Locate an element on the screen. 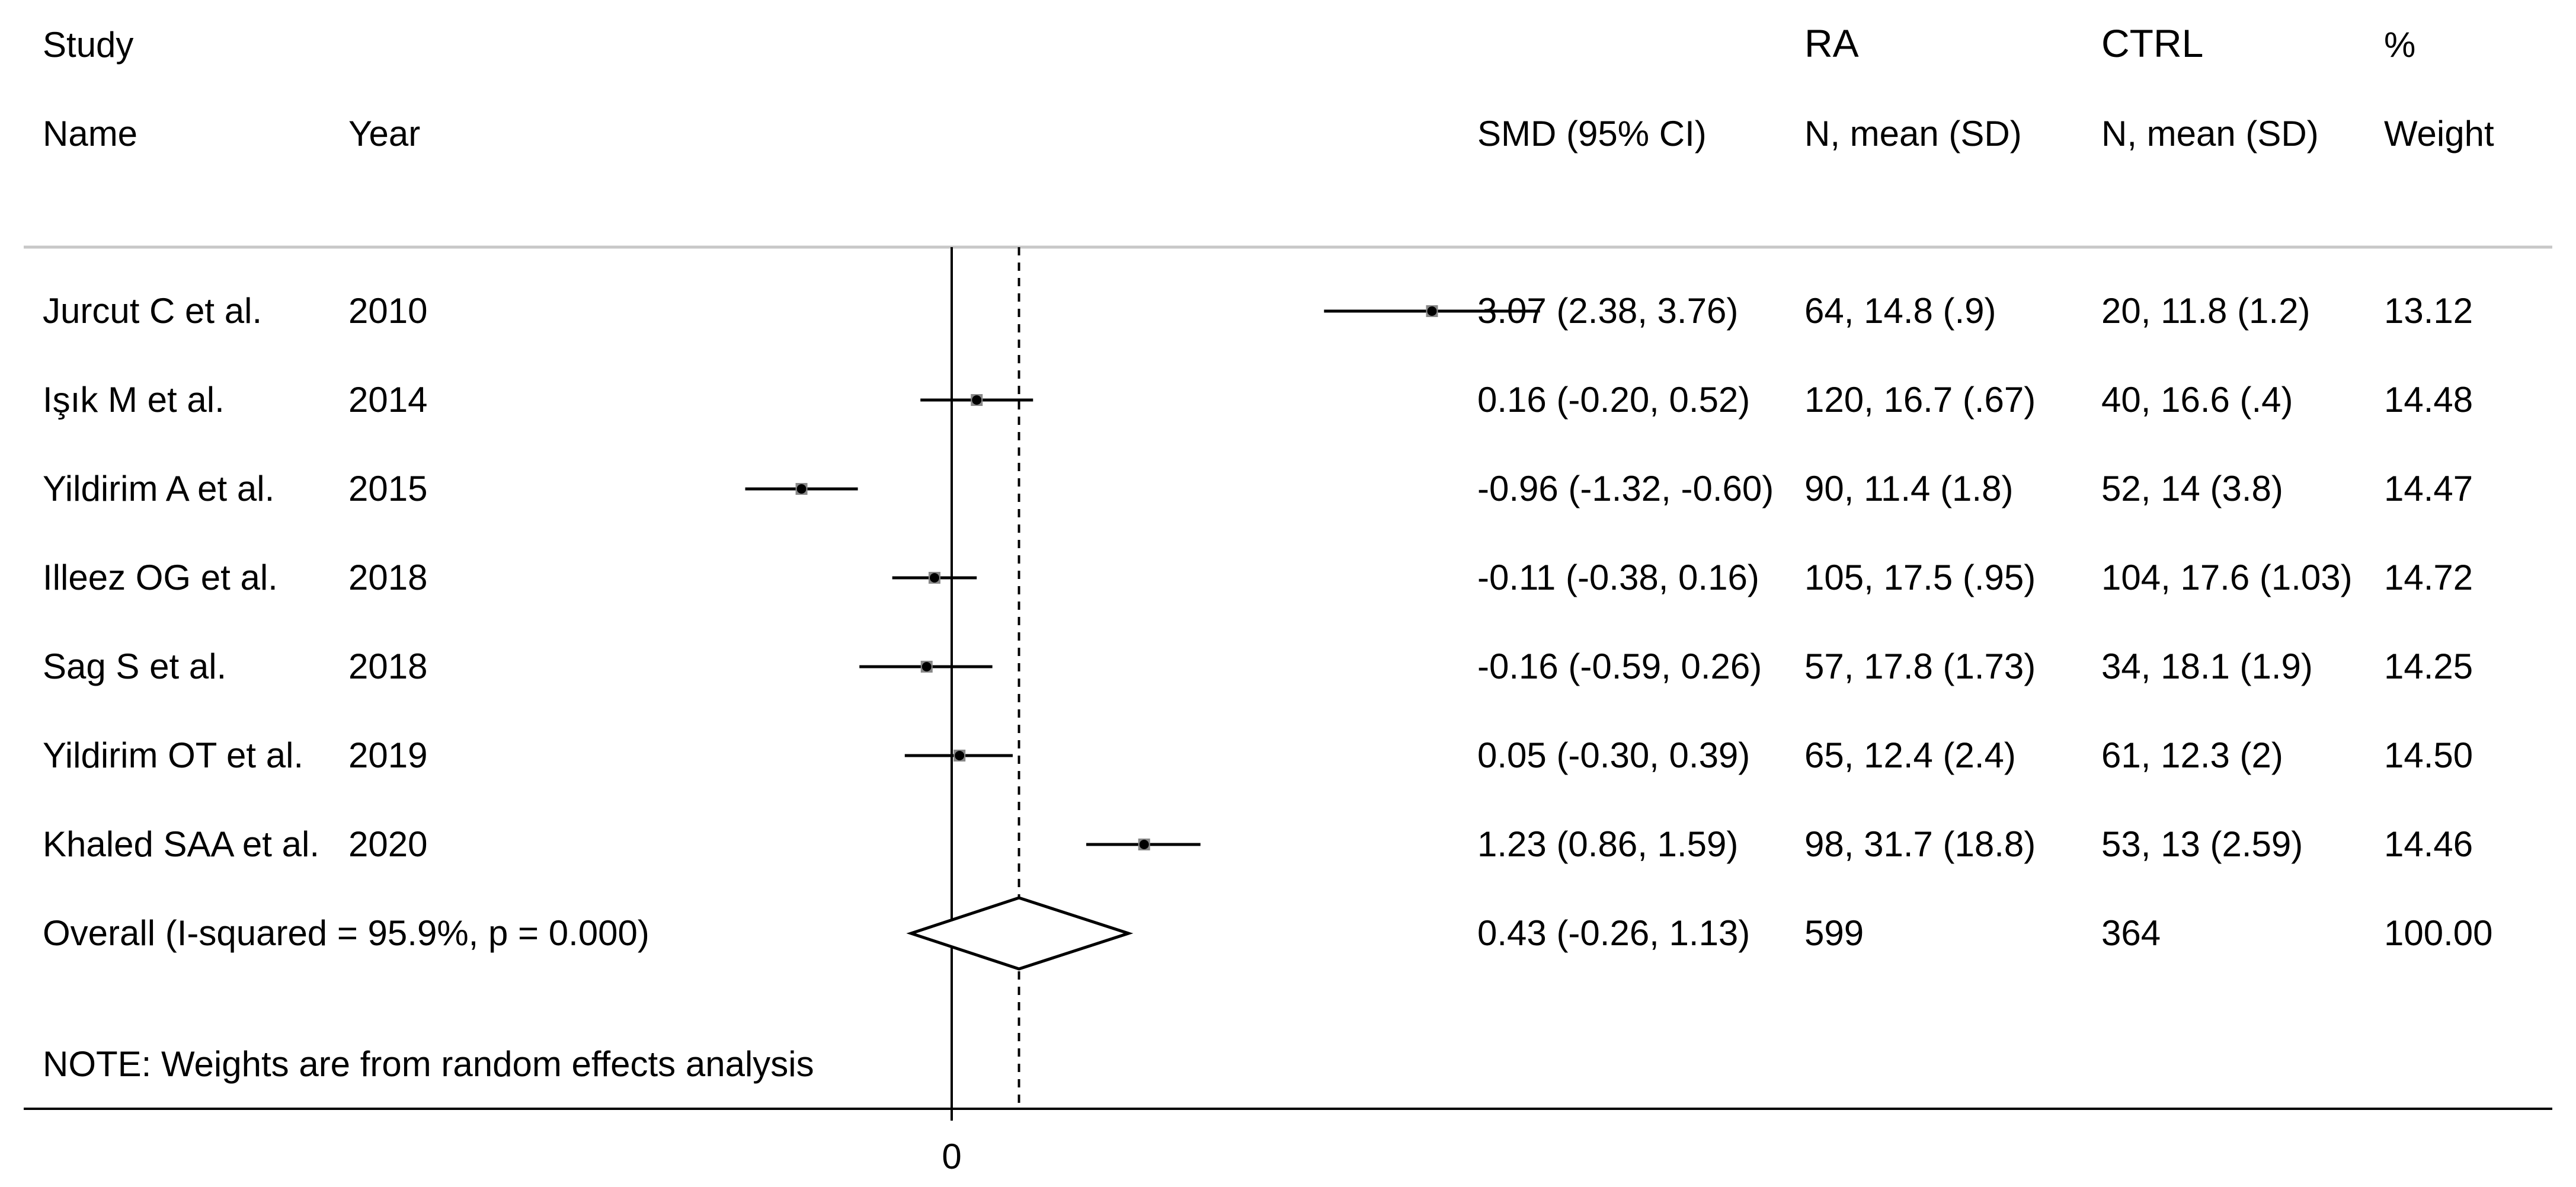 The image size is (2576, 1187). ra-value: 120, 16.7 (.67) is located at coordinates (1920, 400).